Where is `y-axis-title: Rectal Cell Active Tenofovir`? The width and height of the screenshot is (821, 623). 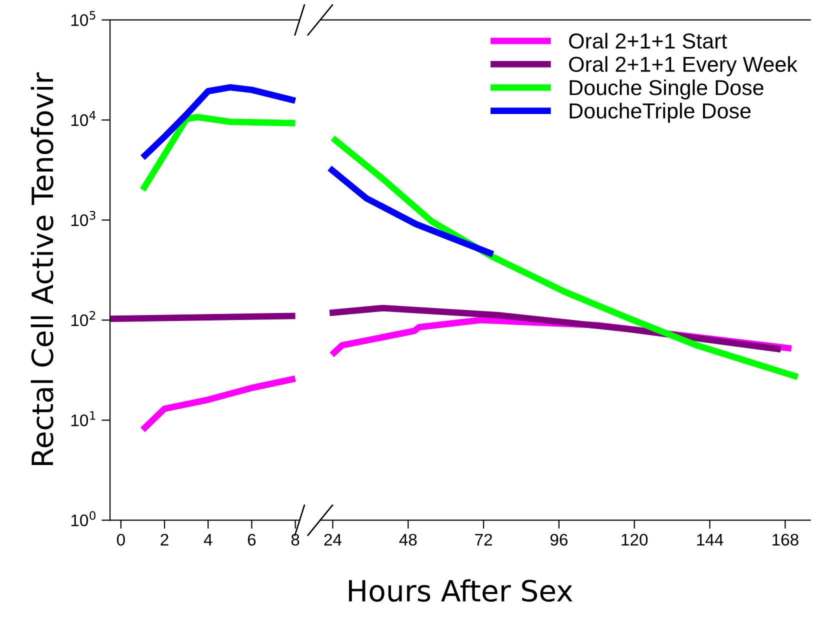 y-axis-title: Rectal Cell Active Tenofovir is located at coordinates (42, 268).